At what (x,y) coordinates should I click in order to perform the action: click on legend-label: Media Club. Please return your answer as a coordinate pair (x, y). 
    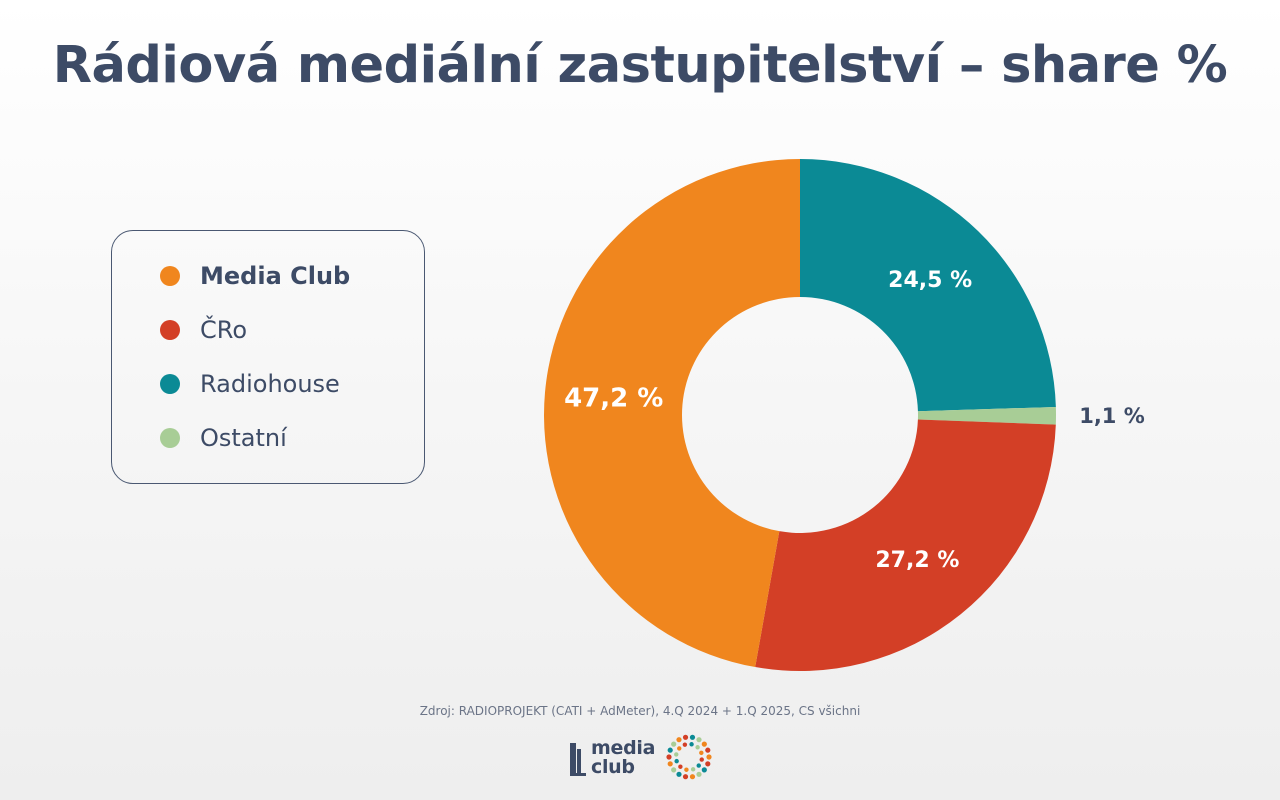
    Looking at the image, I should click on (275, 276).